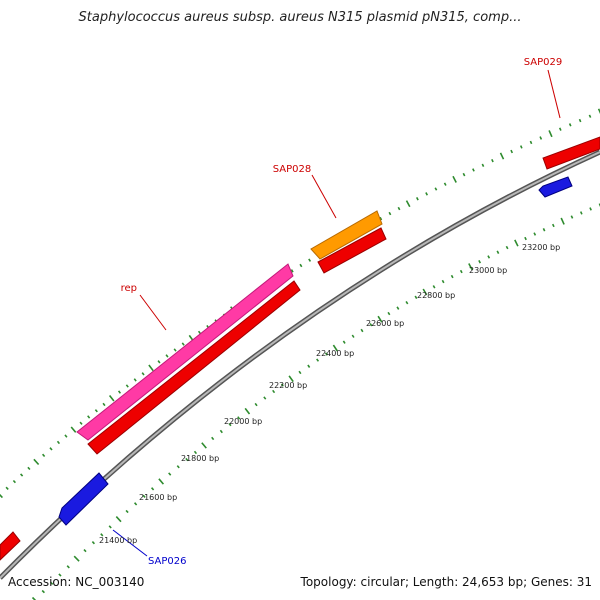 The width and height of the screenshot is (600, 600). Describe the element at coordinates (324, 196) in the screenshot. I see `leader-sap028` at that location.